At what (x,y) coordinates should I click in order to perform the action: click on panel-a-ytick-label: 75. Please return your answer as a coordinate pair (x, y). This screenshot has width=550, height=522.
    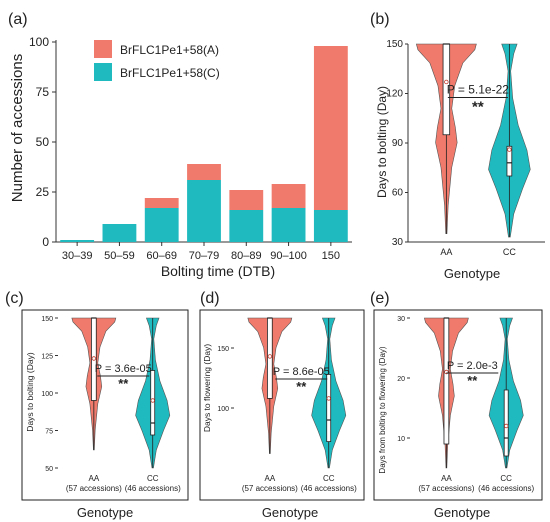
    Looking at the image, I should click on (43, 92).